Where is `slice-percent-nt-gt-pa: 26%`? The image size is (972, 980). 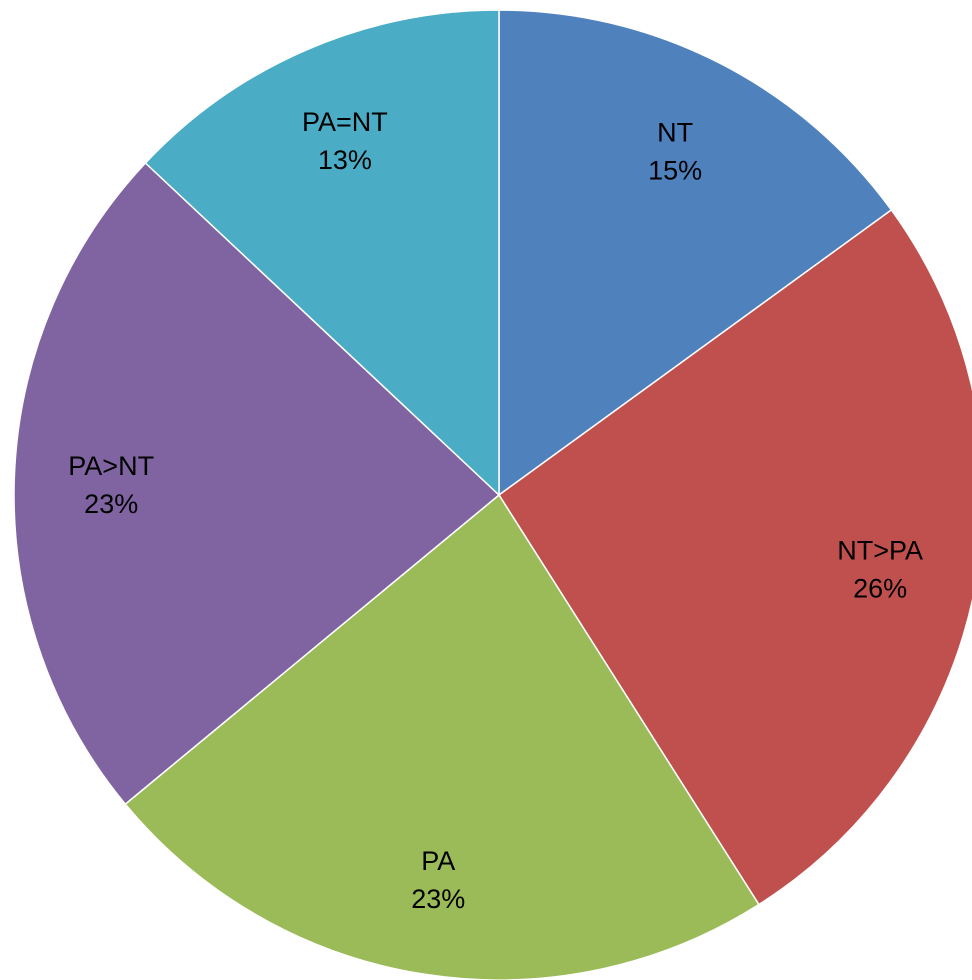
slice-percent-nt-gt-pa: 26% is located at coordinates (880, 589).